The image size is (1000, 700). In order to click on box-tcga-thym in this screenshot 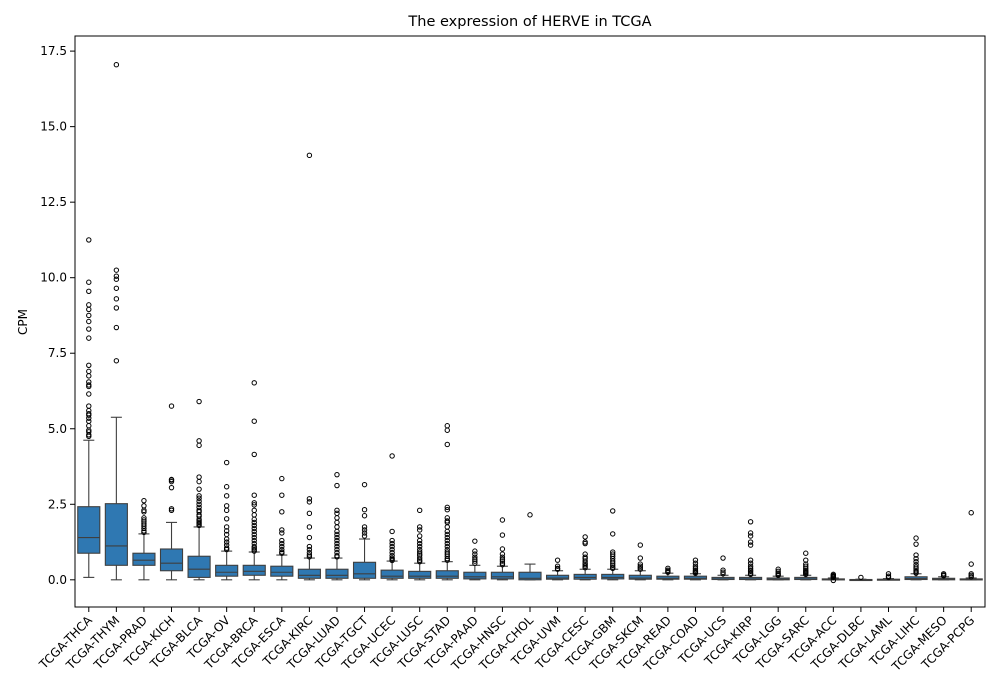, I will do `click(116, 321)`.